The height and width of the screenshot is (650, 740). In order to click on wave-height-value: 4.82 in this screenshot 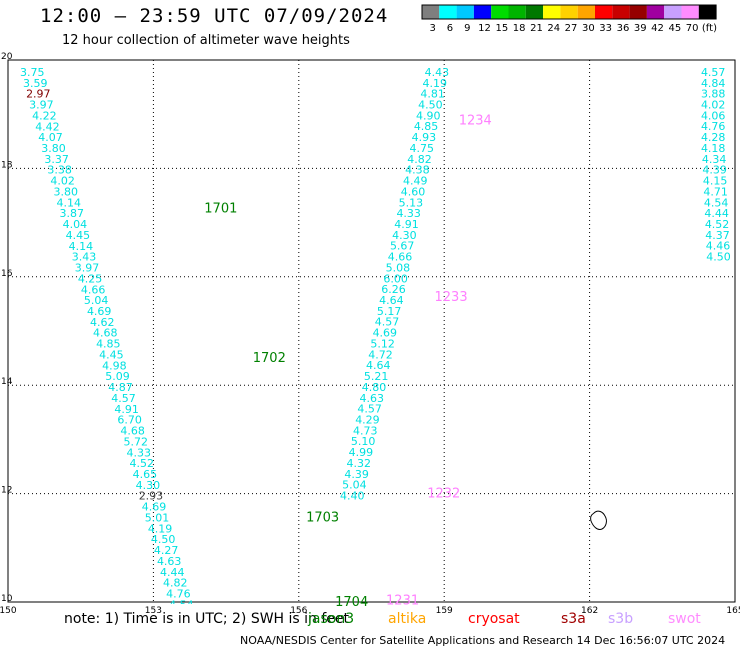, I will do `click(175, 583)`.